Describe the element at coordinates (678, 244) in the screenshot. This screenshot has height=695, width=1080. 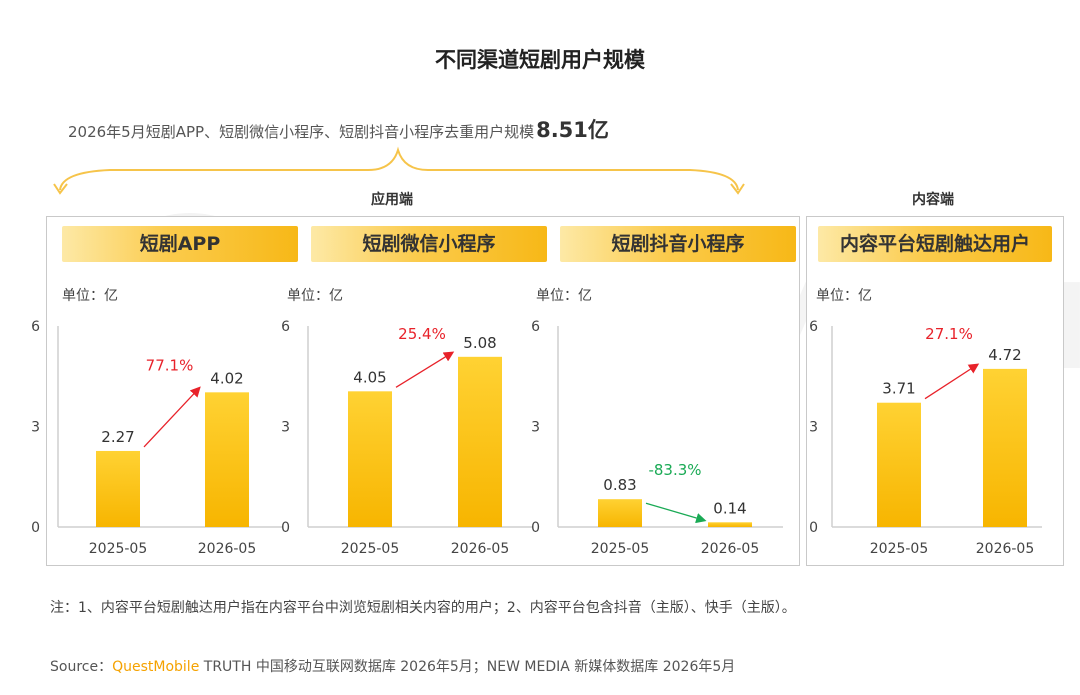
I see `tab-douyin-mini-program: 短剧抖音小程序` at that location.